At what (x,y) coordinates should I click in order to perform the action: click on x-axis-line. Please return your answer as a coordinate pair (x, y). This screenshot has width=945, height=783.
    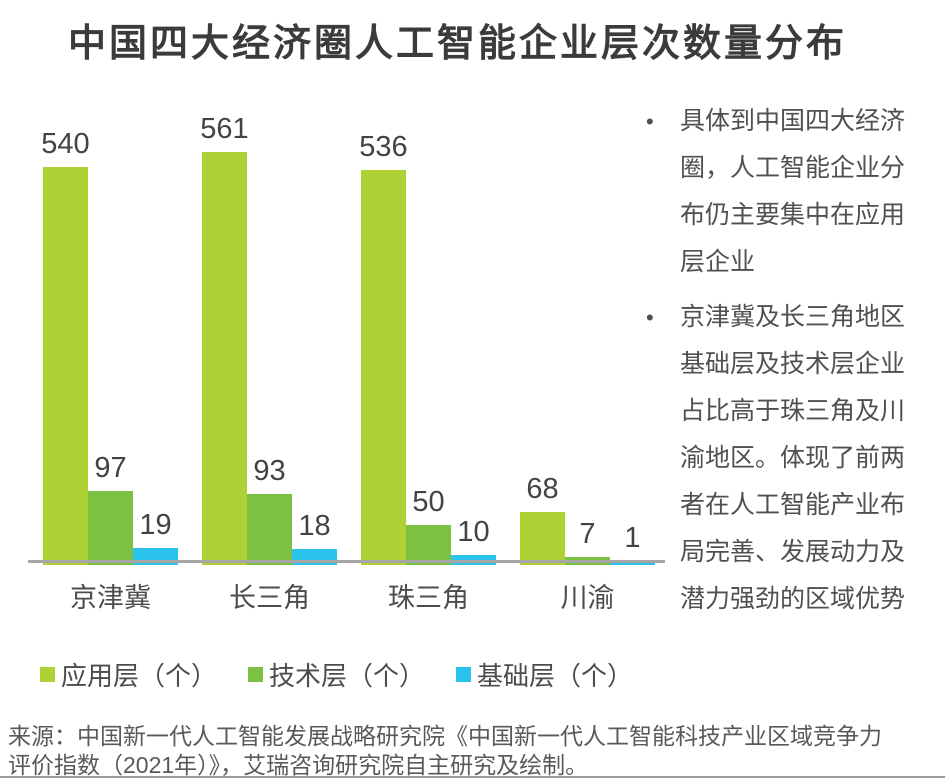
    Looking at the image, I should click on (346, 561).